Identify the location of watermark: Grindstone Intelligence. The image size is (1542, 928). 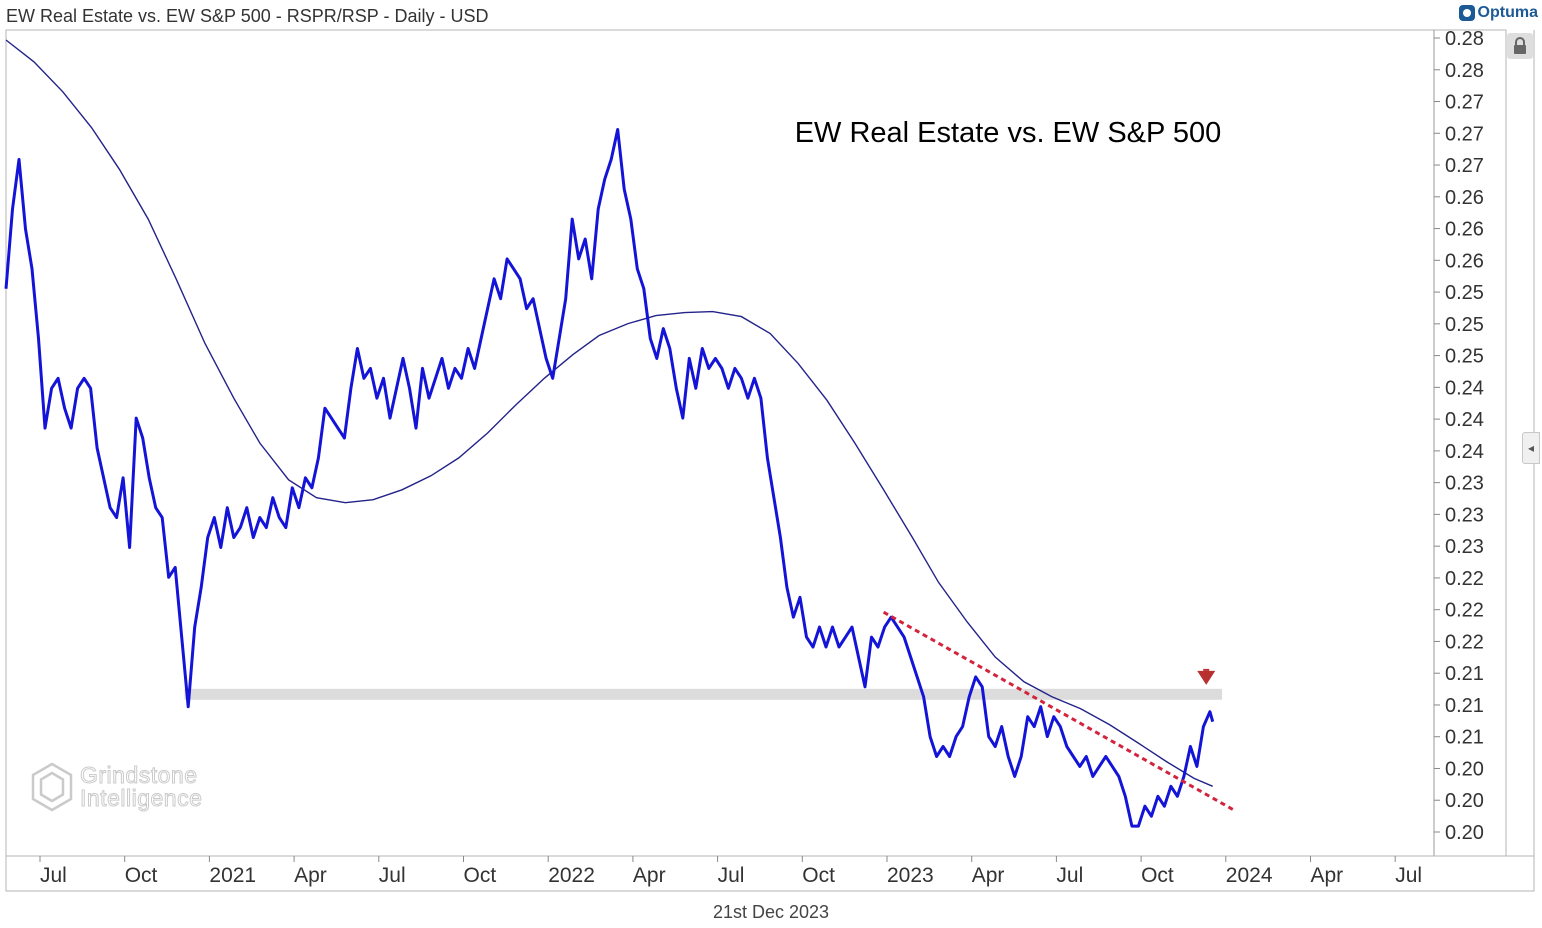
(116, 787).